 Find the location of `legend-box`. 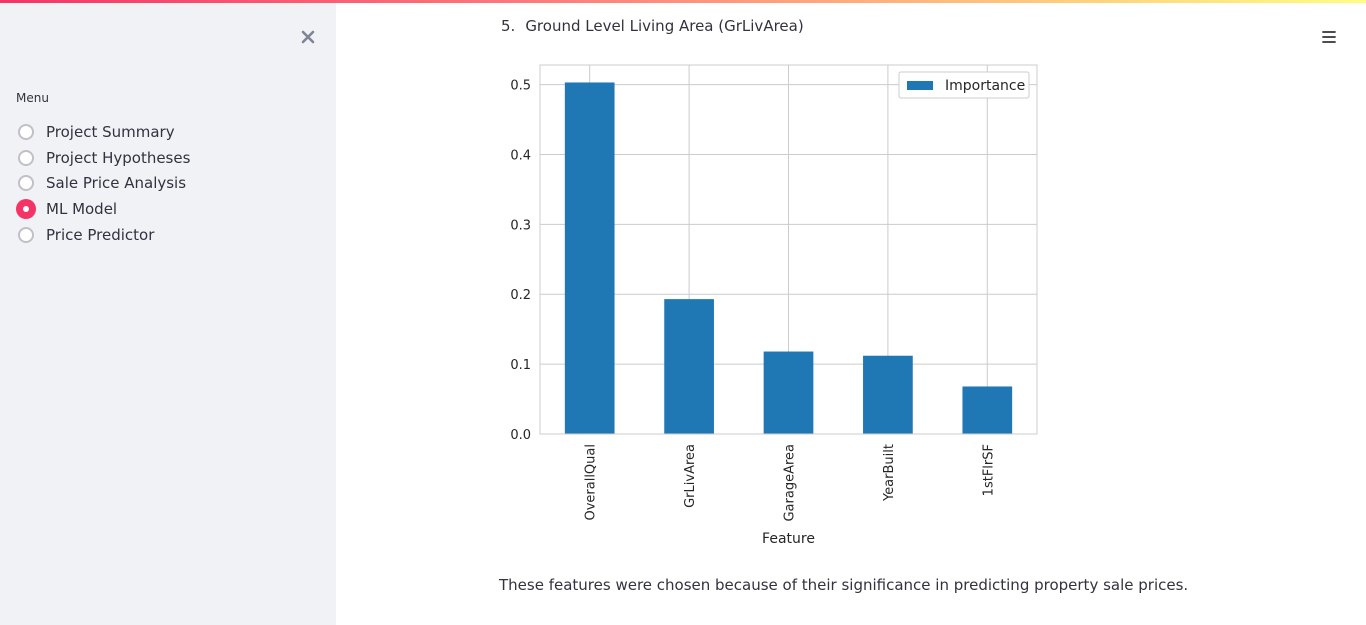

legend-box is located at coordinates (964, 85).